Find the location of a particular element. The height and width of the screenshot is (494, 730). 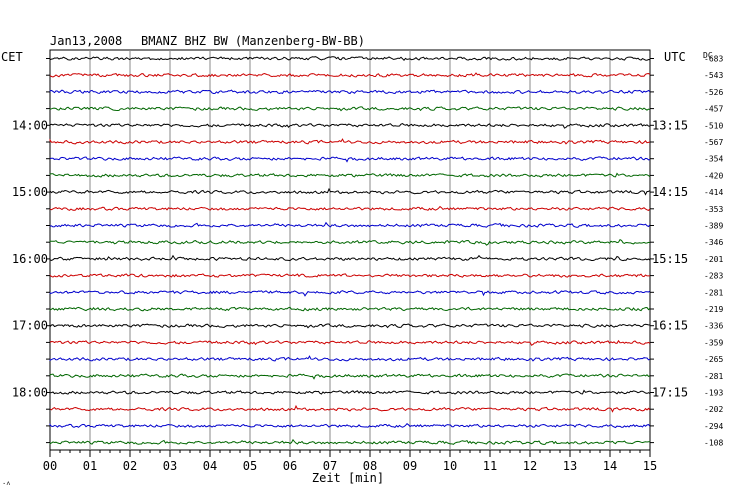

header-station: BMANZ BHZ BW (Manzenberg-BW-BB) is located at coordinates (253, 41).